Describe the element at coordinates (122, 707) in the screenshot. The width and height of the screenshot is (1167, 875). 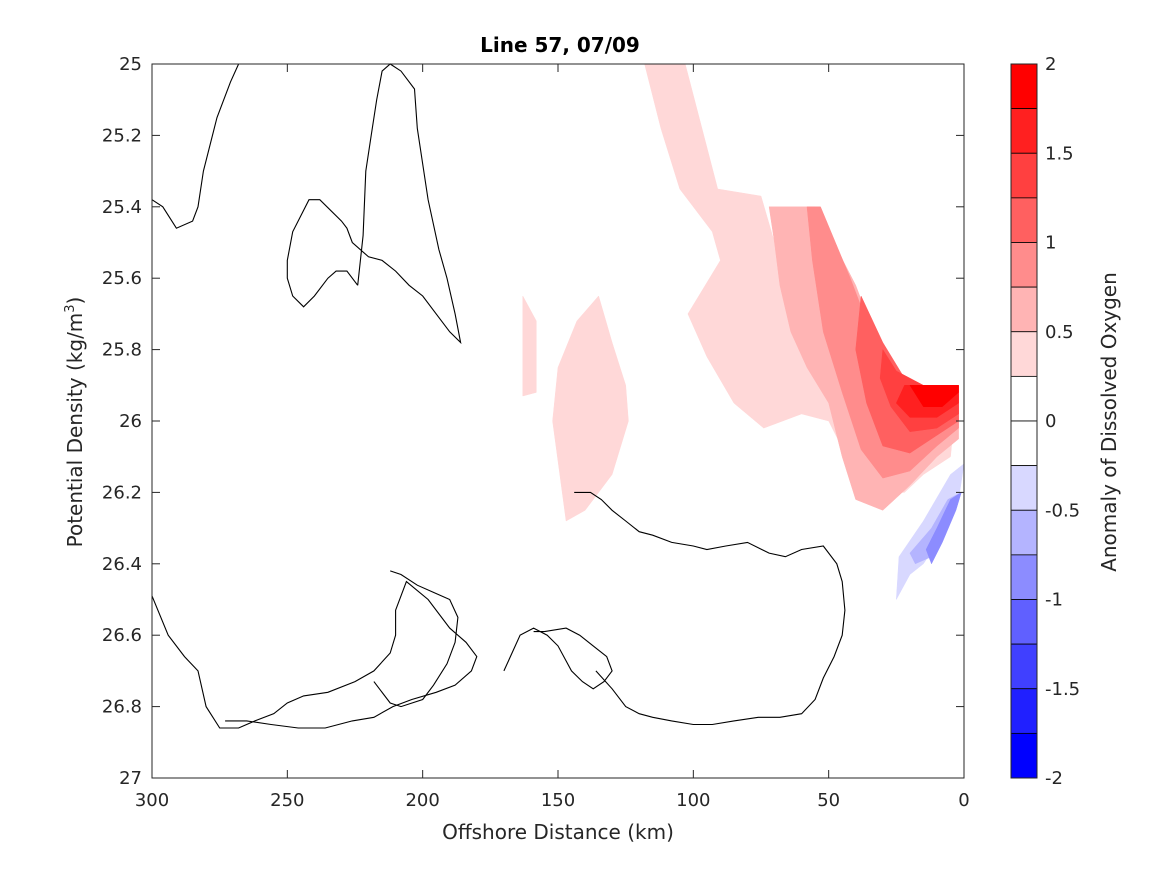
I see `y-tick-label: 26.8` at that location.